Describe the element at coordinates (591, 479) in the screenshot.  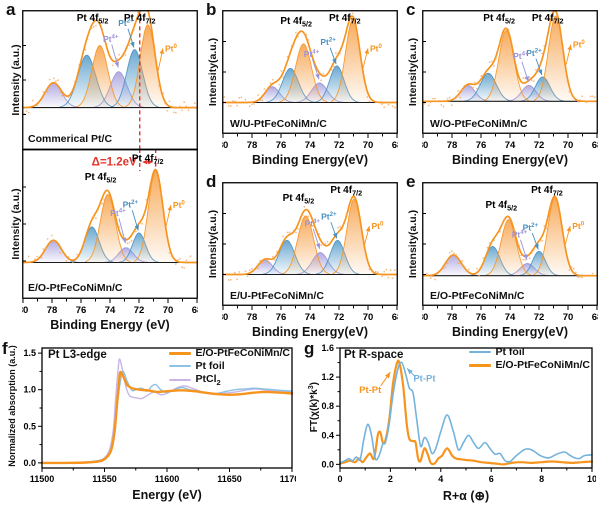
I see `x-tick-label: 10` at that location.